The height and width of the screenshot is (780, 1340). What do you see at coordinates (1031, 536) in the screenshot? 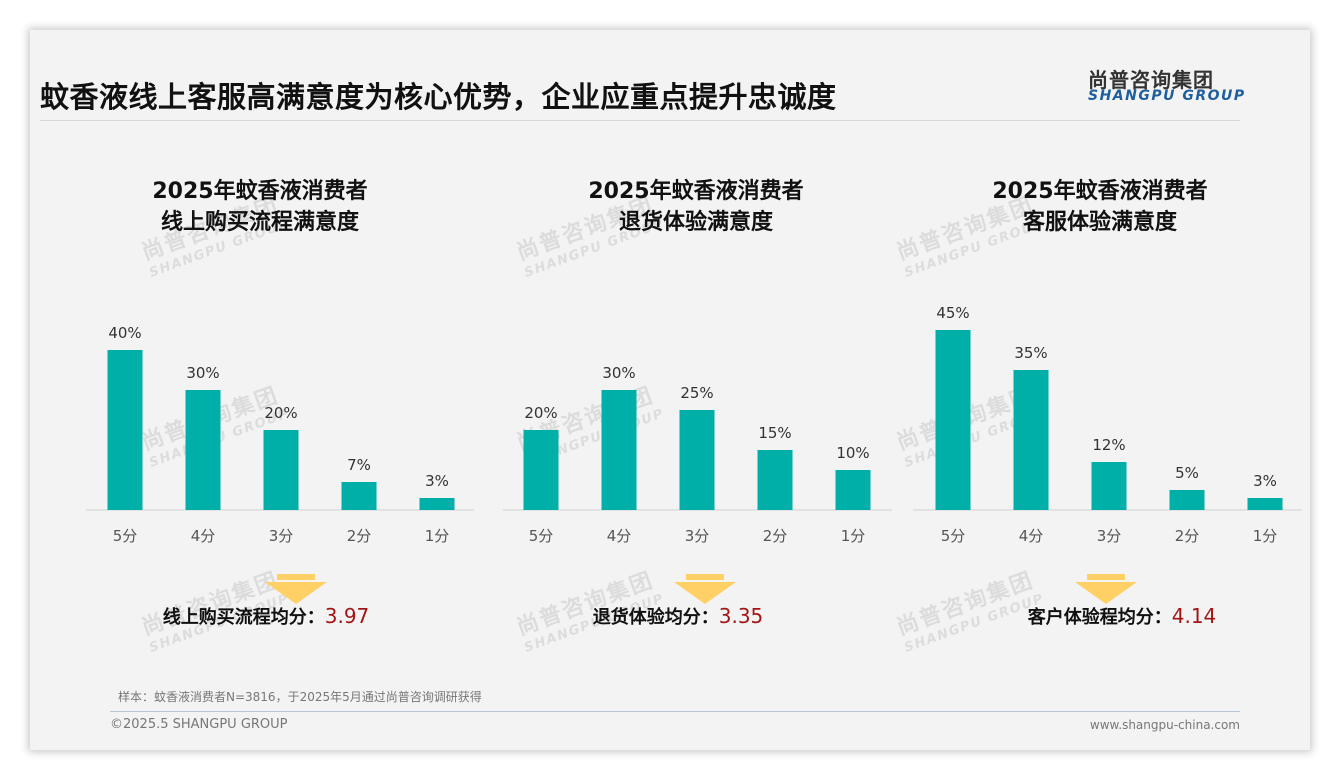
I see `chart-3-tick-label: 4分` at bounding box center [1031, 536].